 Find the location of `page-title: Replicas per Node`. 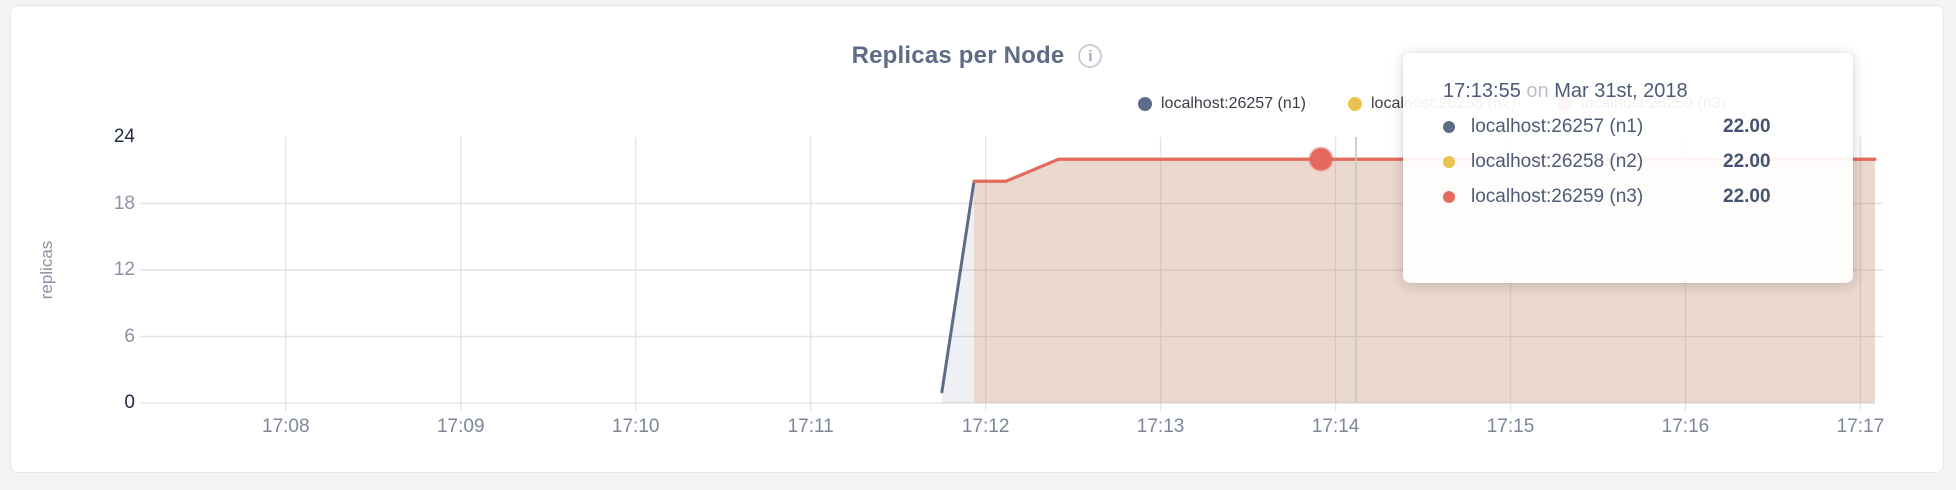

page-title: Replicas per Node is located at coordinates (958, 55).